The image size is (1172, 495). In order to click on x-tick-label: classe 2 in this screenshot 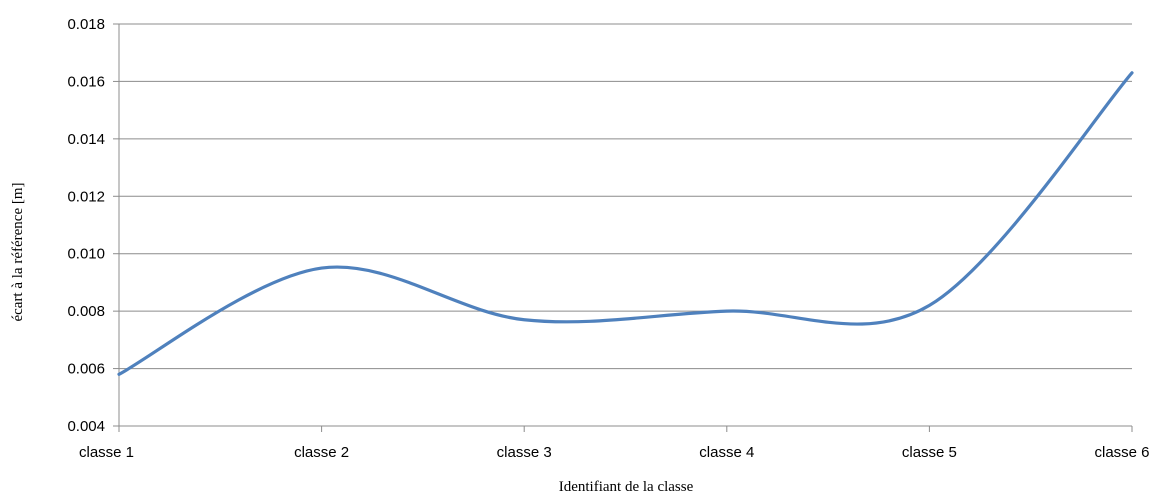, I will do `click(321, 452)`.